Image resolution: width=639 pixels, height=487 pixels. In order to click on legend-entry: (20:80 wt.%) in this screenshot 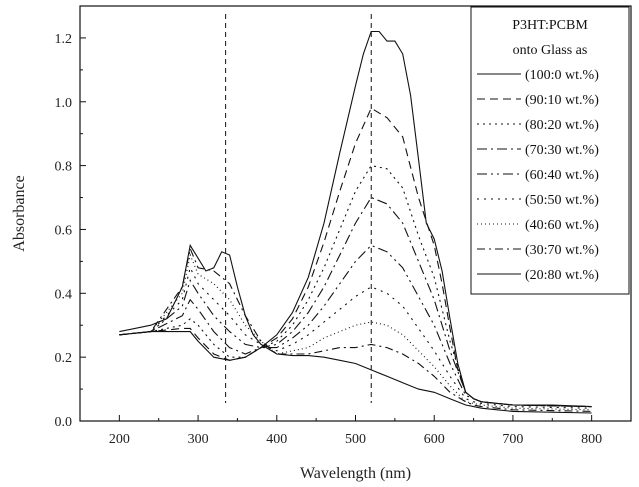, I will do `click(562, 275)`.